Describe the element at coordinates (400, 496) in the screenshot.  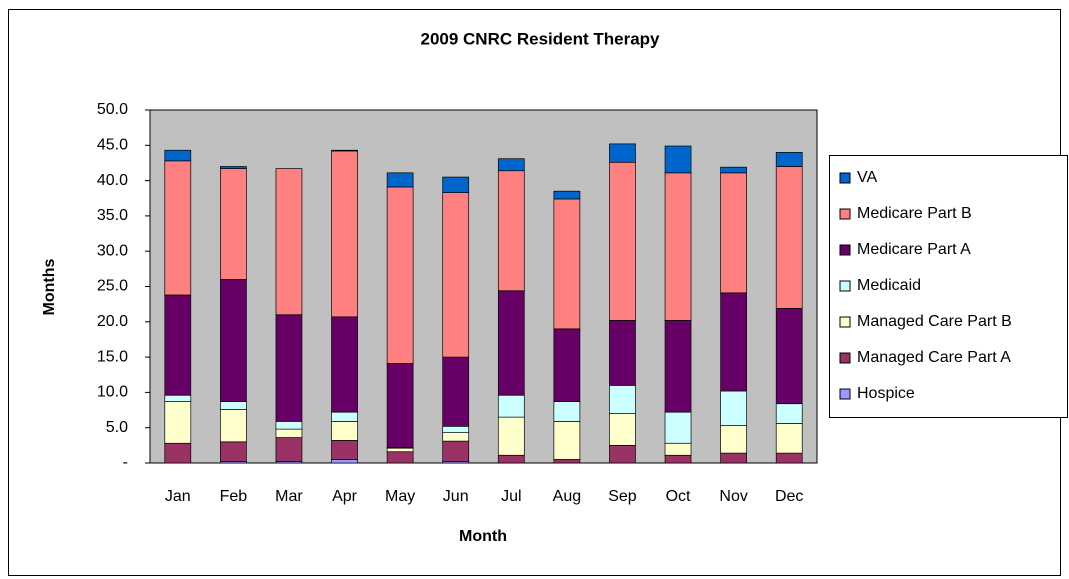
I see `x-tick-label: May` at that location.